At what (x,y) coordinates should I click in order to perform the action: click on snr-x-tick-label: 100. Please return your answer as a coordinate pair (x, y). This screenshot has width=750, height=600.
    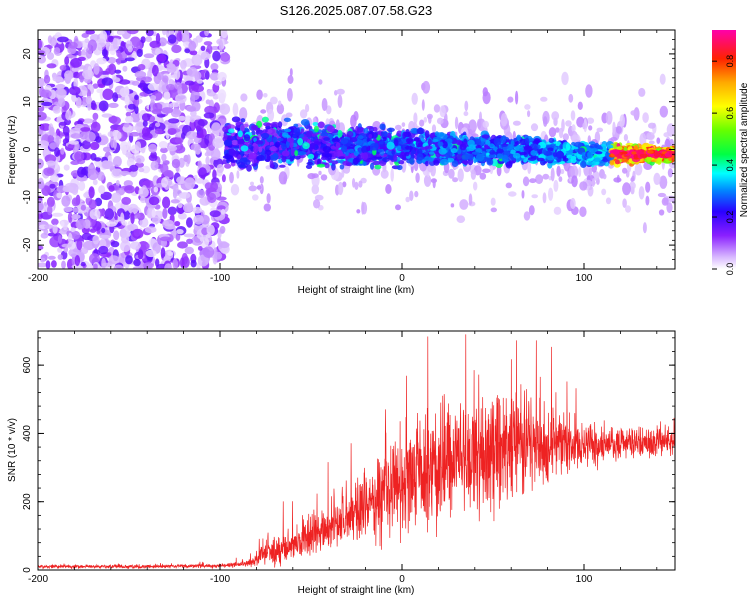
    Looking at the image, I should click on (584, 579).